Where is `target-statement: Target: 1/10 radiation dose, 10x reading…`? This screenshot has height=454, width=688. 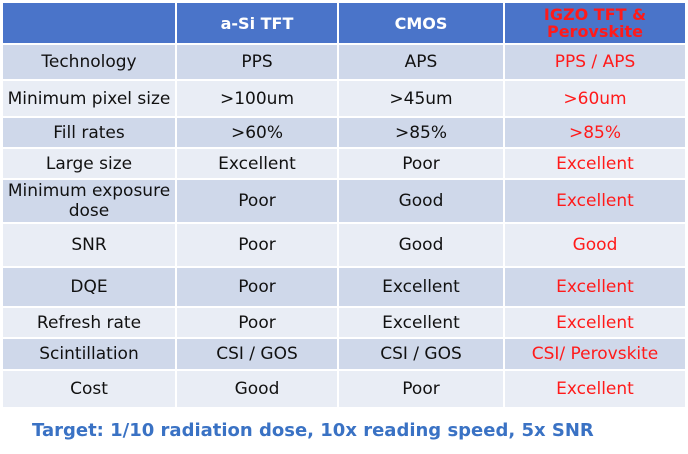
target-statement: Target: 1/10 radiation dose, 10x reading… is located at coordinates (313, 430).